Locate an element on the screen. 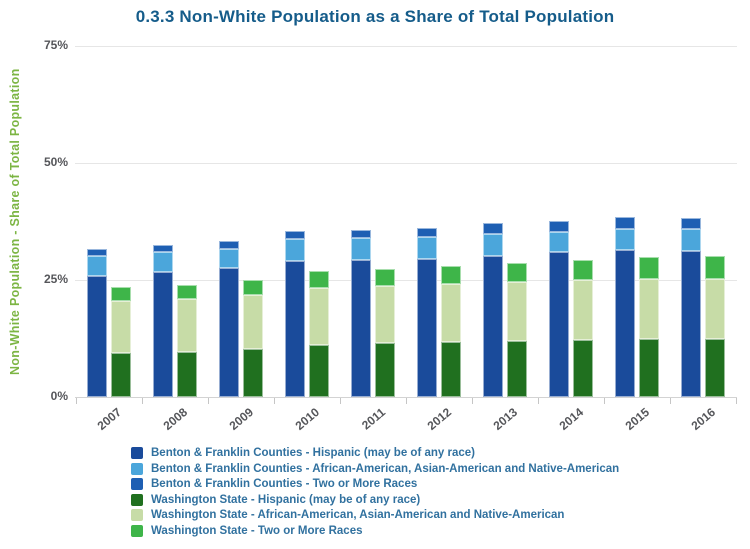 Image resolution: width=750 pixels, height=549 pixels. bar-2014-bf-hispanic is located at coordinates (558, 324).